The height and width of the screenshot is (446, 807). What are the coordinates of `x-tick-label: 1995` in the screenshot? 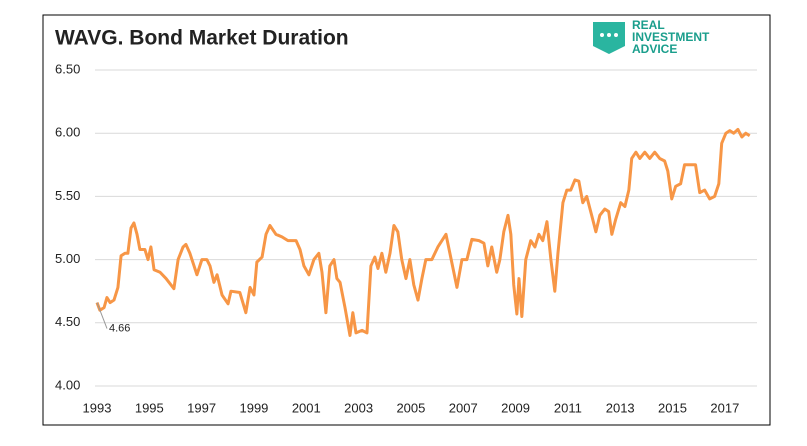 It's located at (149, 407).